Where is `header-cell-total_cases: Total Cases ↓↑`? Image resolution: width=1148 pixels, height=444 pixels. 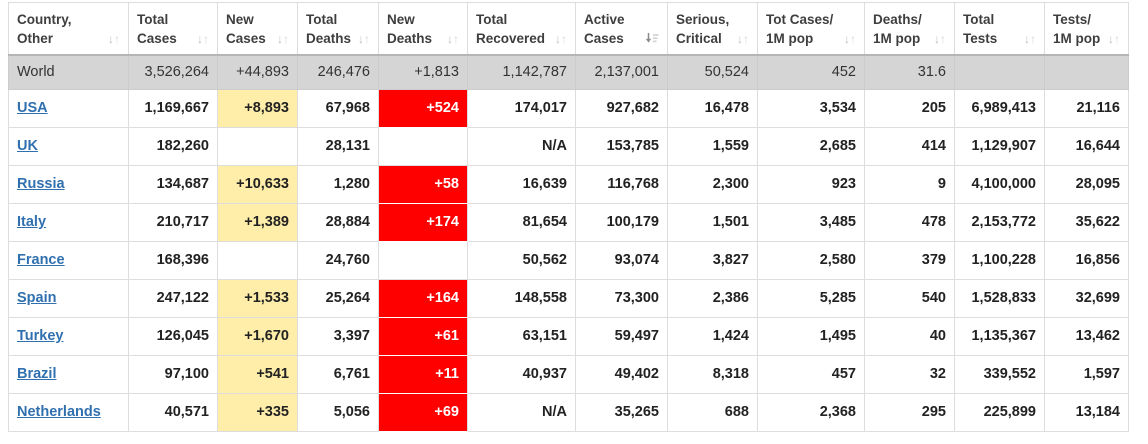
header-cell-total_cases: Total Cases ↓↑ is located at coordinates (173, 29).